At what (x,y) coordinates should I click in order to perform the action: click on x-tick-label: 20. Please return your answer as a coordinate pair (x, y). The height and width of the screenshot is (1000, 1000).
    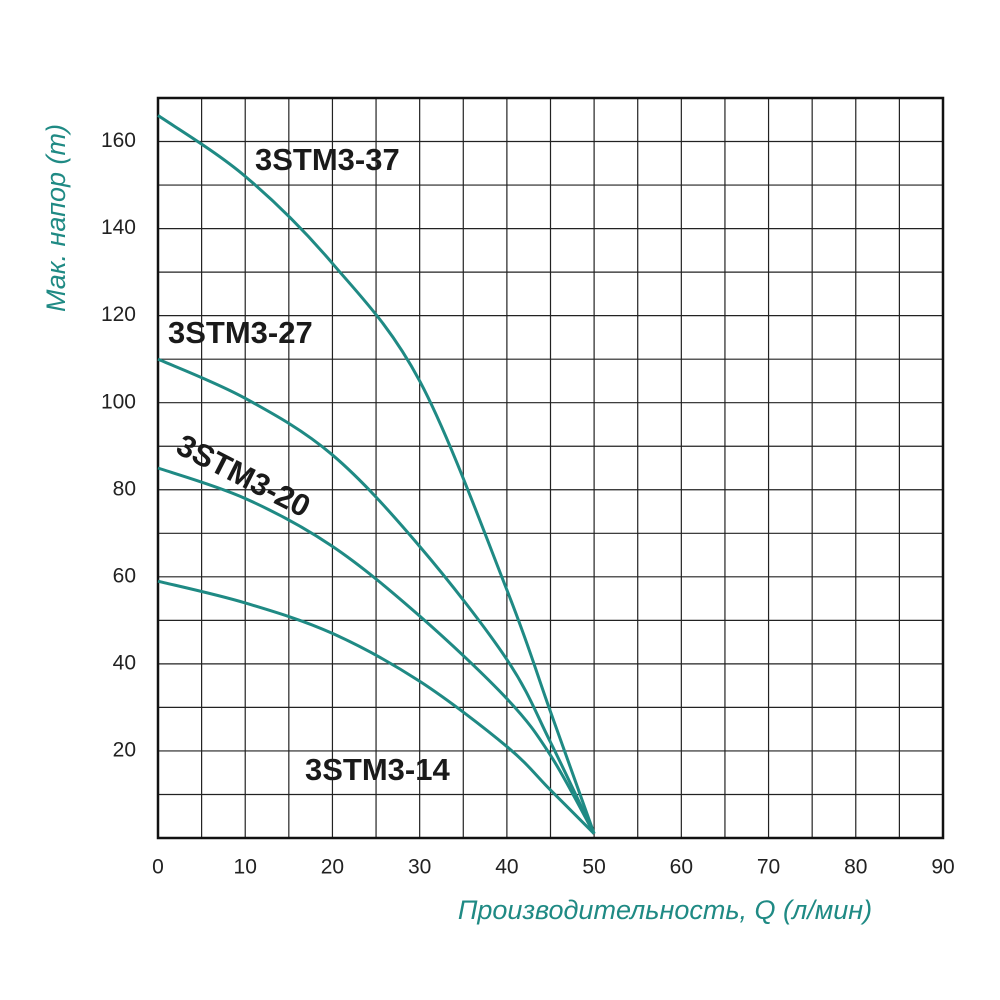
    Looking at the image, I should click on (332, 867).